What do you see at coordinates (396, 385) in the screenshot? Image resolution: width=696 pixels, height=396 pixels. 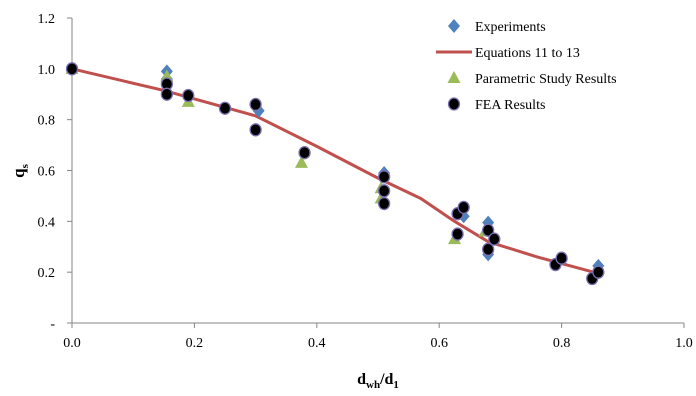 I see `x-axis-title-sub2: 1` at bounding box center [396, 385].